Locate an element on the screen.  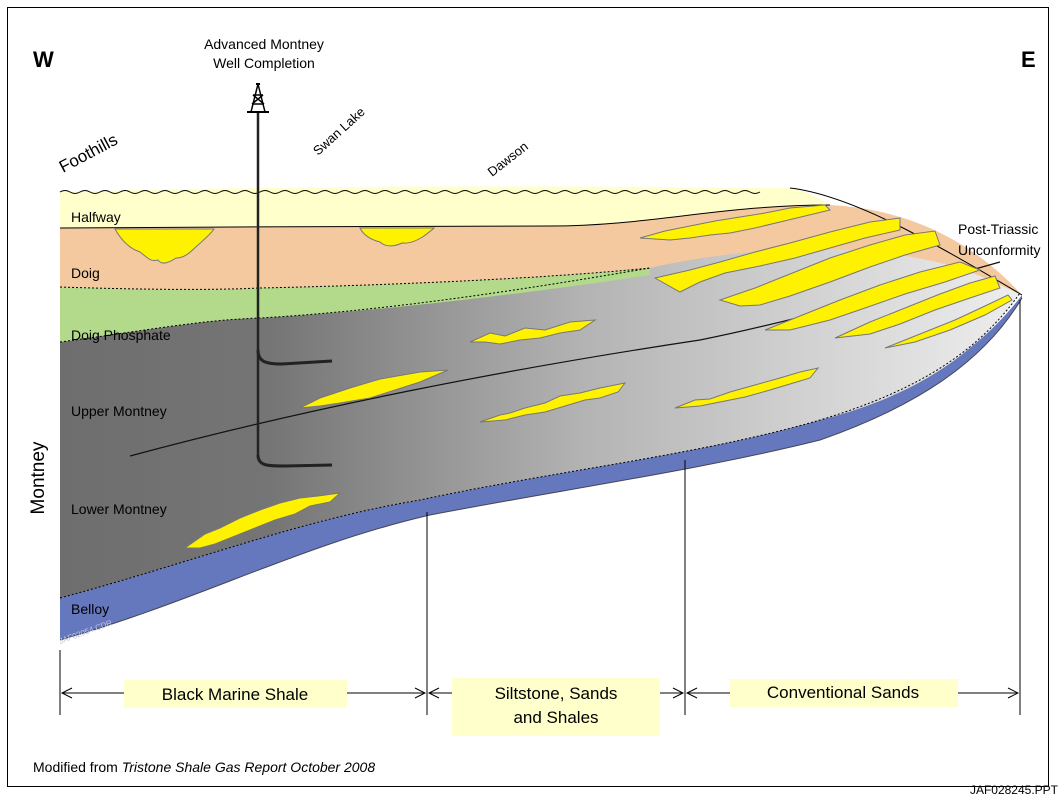
well-label-line1: Advanced Montney is located at coordinates (264, 44).